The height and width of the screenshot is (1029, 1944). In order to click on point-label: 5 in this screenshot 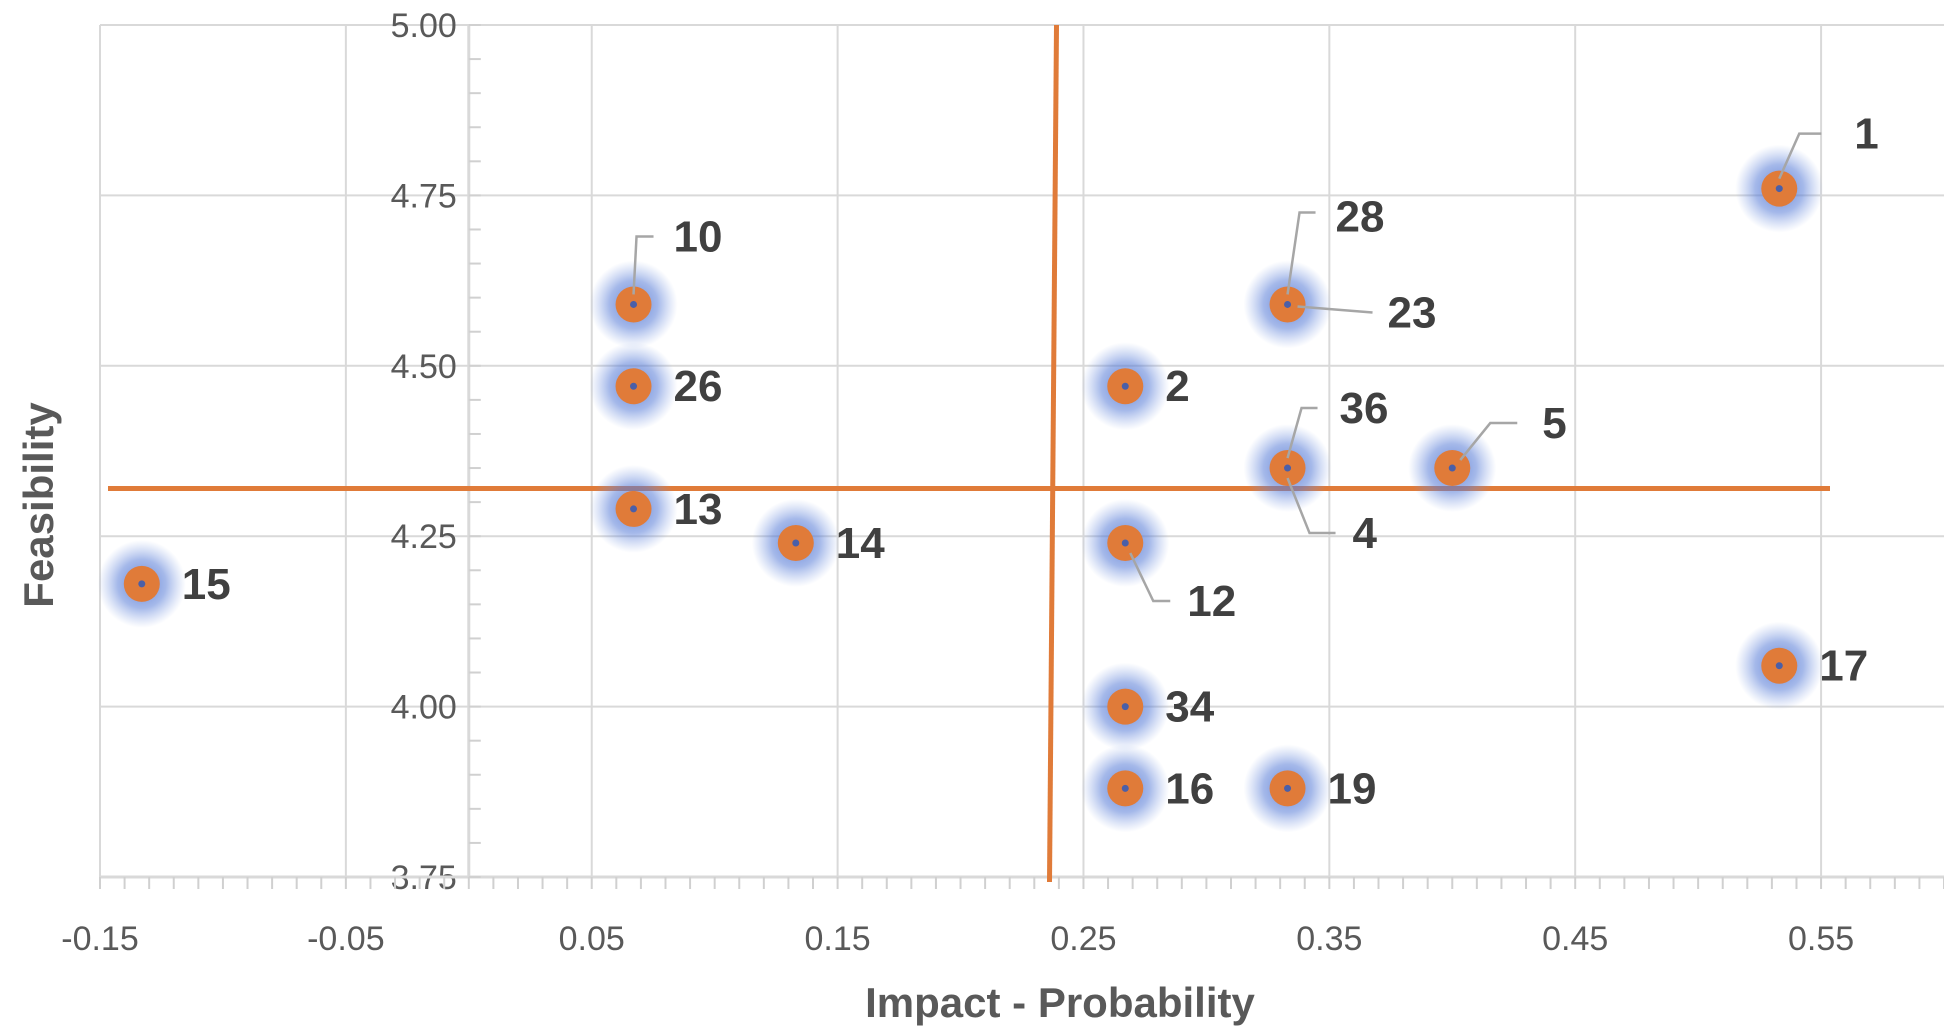, I will do `click(1554, 423)`.